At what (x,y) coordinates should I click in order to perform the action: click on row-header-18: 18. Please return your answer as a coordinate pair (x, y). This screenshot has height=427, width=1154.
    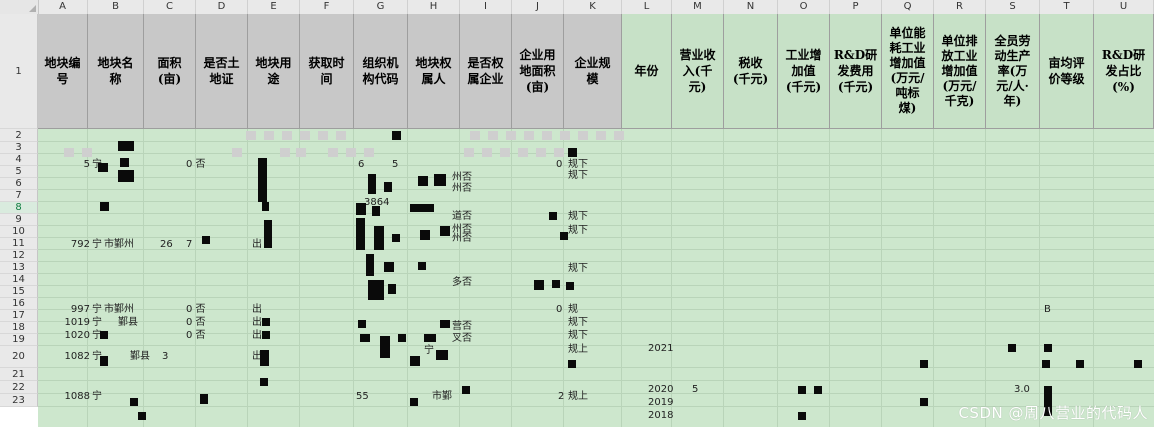
    Looking at the image, I should click on (19, 328).